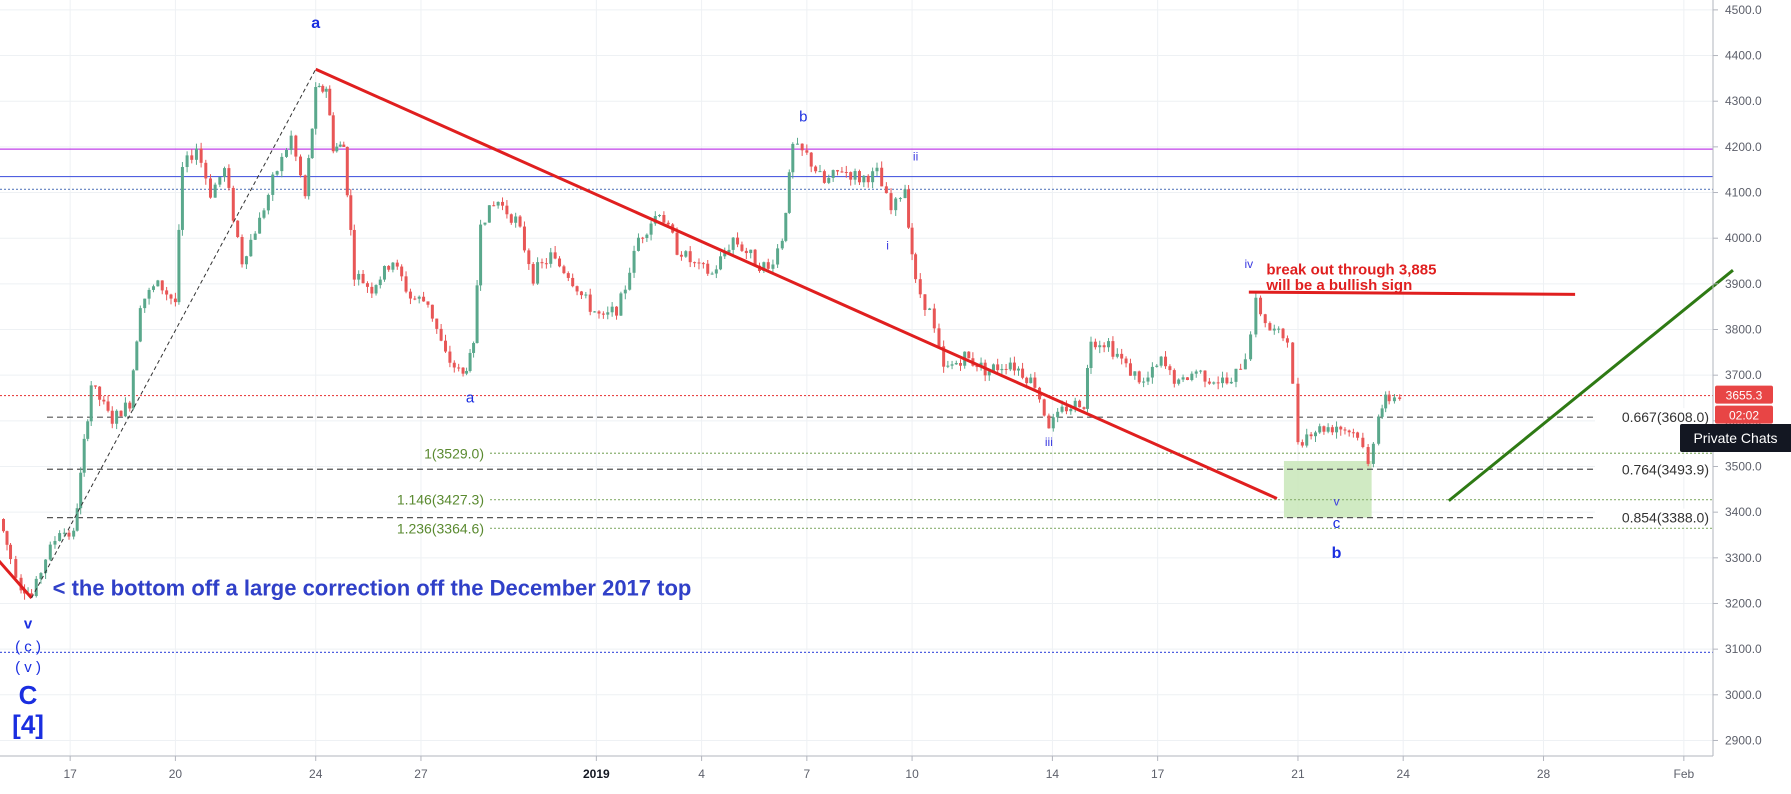 The height and width of the screenshot is (794, 1791). I want to click on private-chats-button: Private Chats, so click(1735, 438).